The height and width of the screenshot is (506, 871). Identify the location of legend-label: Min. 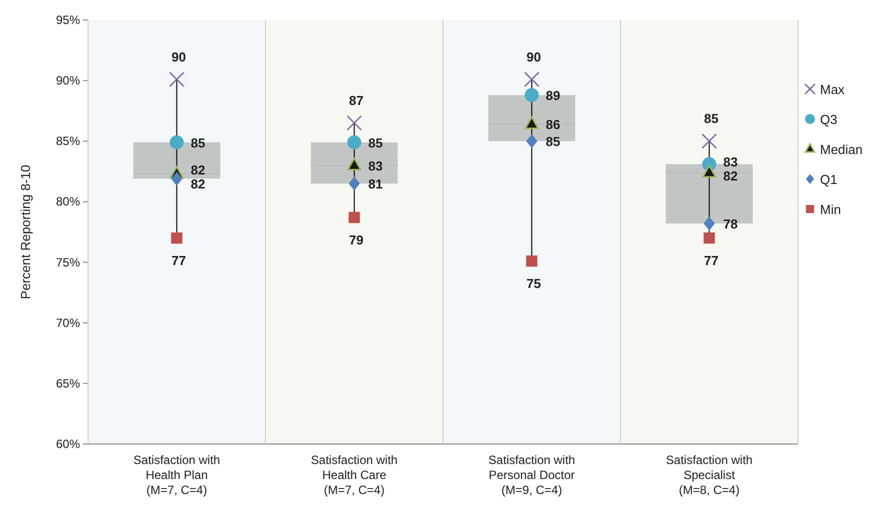
(830, 209).